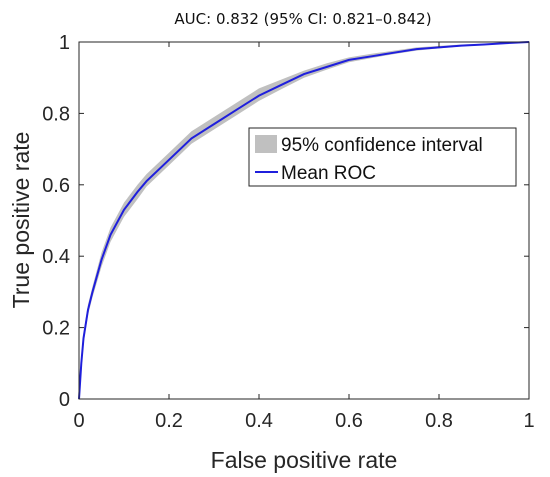 This screenshot has height=477, width=550. Describe the element at coordinates (328, 173) in the screenshot. I see `legend-label-mean: Mean ROC` at that location.